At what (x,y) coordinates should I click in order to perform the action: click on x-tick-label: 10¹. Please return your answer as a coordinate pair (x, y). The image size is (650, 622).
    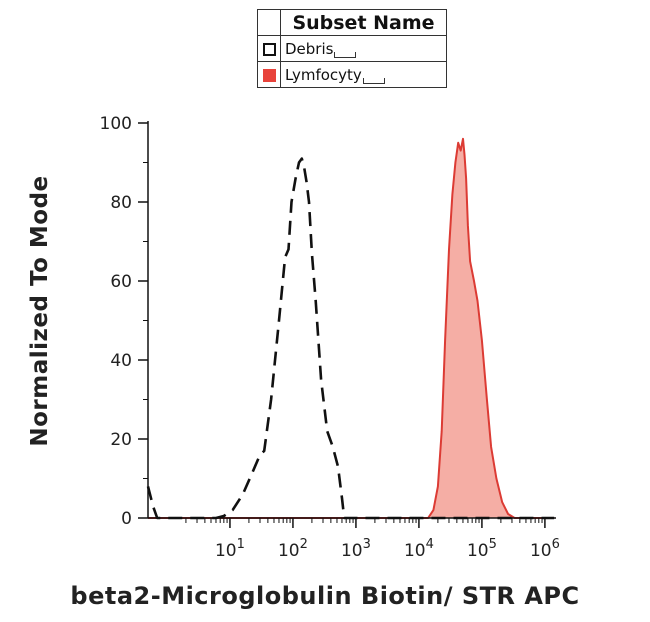
    Looking at the image, I should click on (230, 549).